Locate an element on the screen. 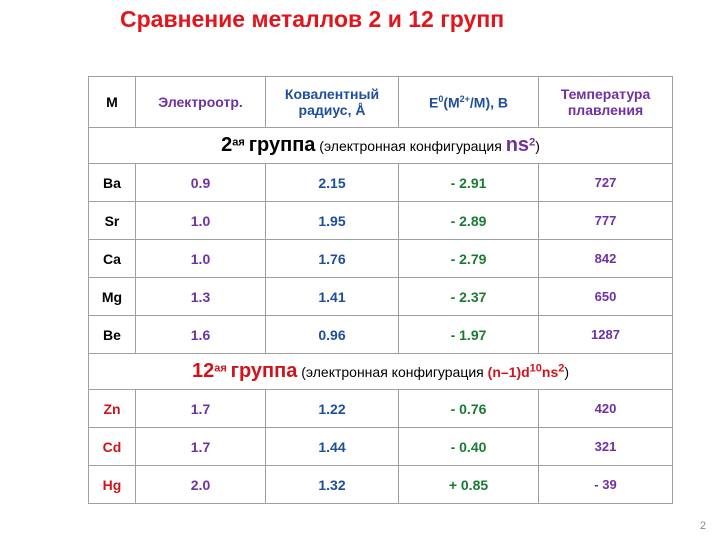 This screenshot has height=540, width=720. data-cell: 1.44 is located at coordinates (332, 446).